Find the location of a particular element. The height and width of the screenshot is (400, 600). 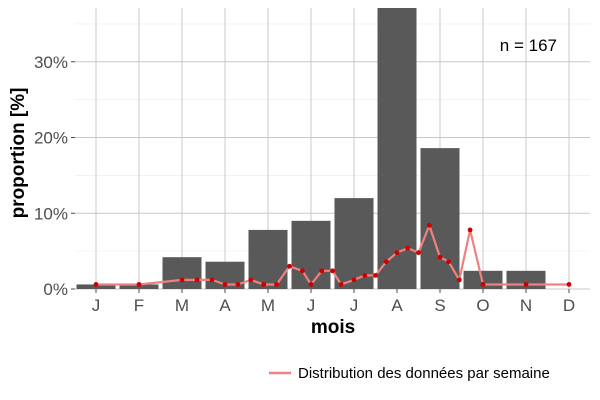

legend-label: Distribution des données par semaine is located at coordinates (424, 373).